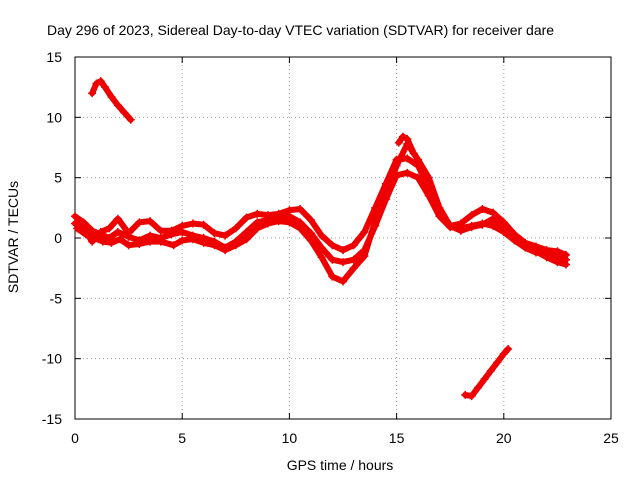  I want to click on y-tick-label: -10, so click(52, 359).